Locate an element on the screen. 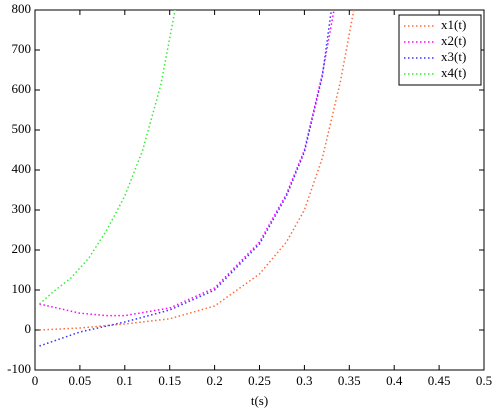 Image resolution: width=496 pixels, height=420 pixels. y-tick-label: 600 is located at coordinates (22, 88).